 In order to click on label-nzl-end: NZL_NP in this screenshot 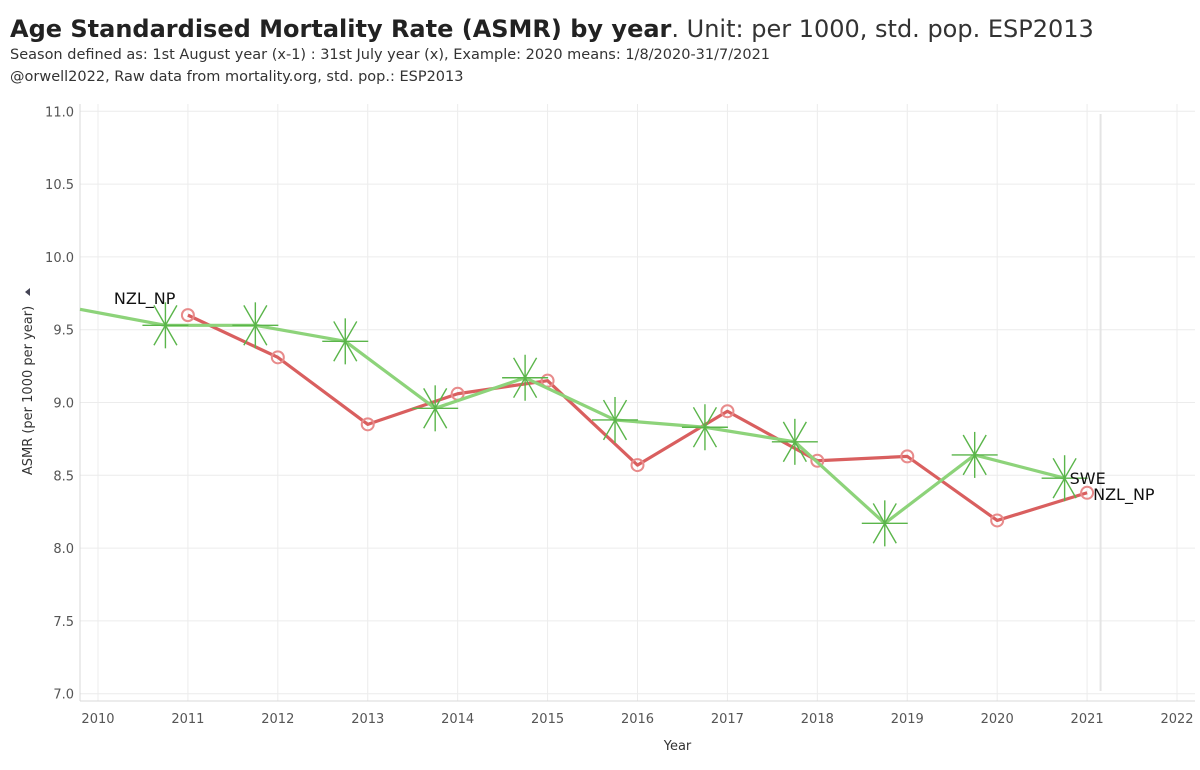, I will do `click(1124, 495)`.